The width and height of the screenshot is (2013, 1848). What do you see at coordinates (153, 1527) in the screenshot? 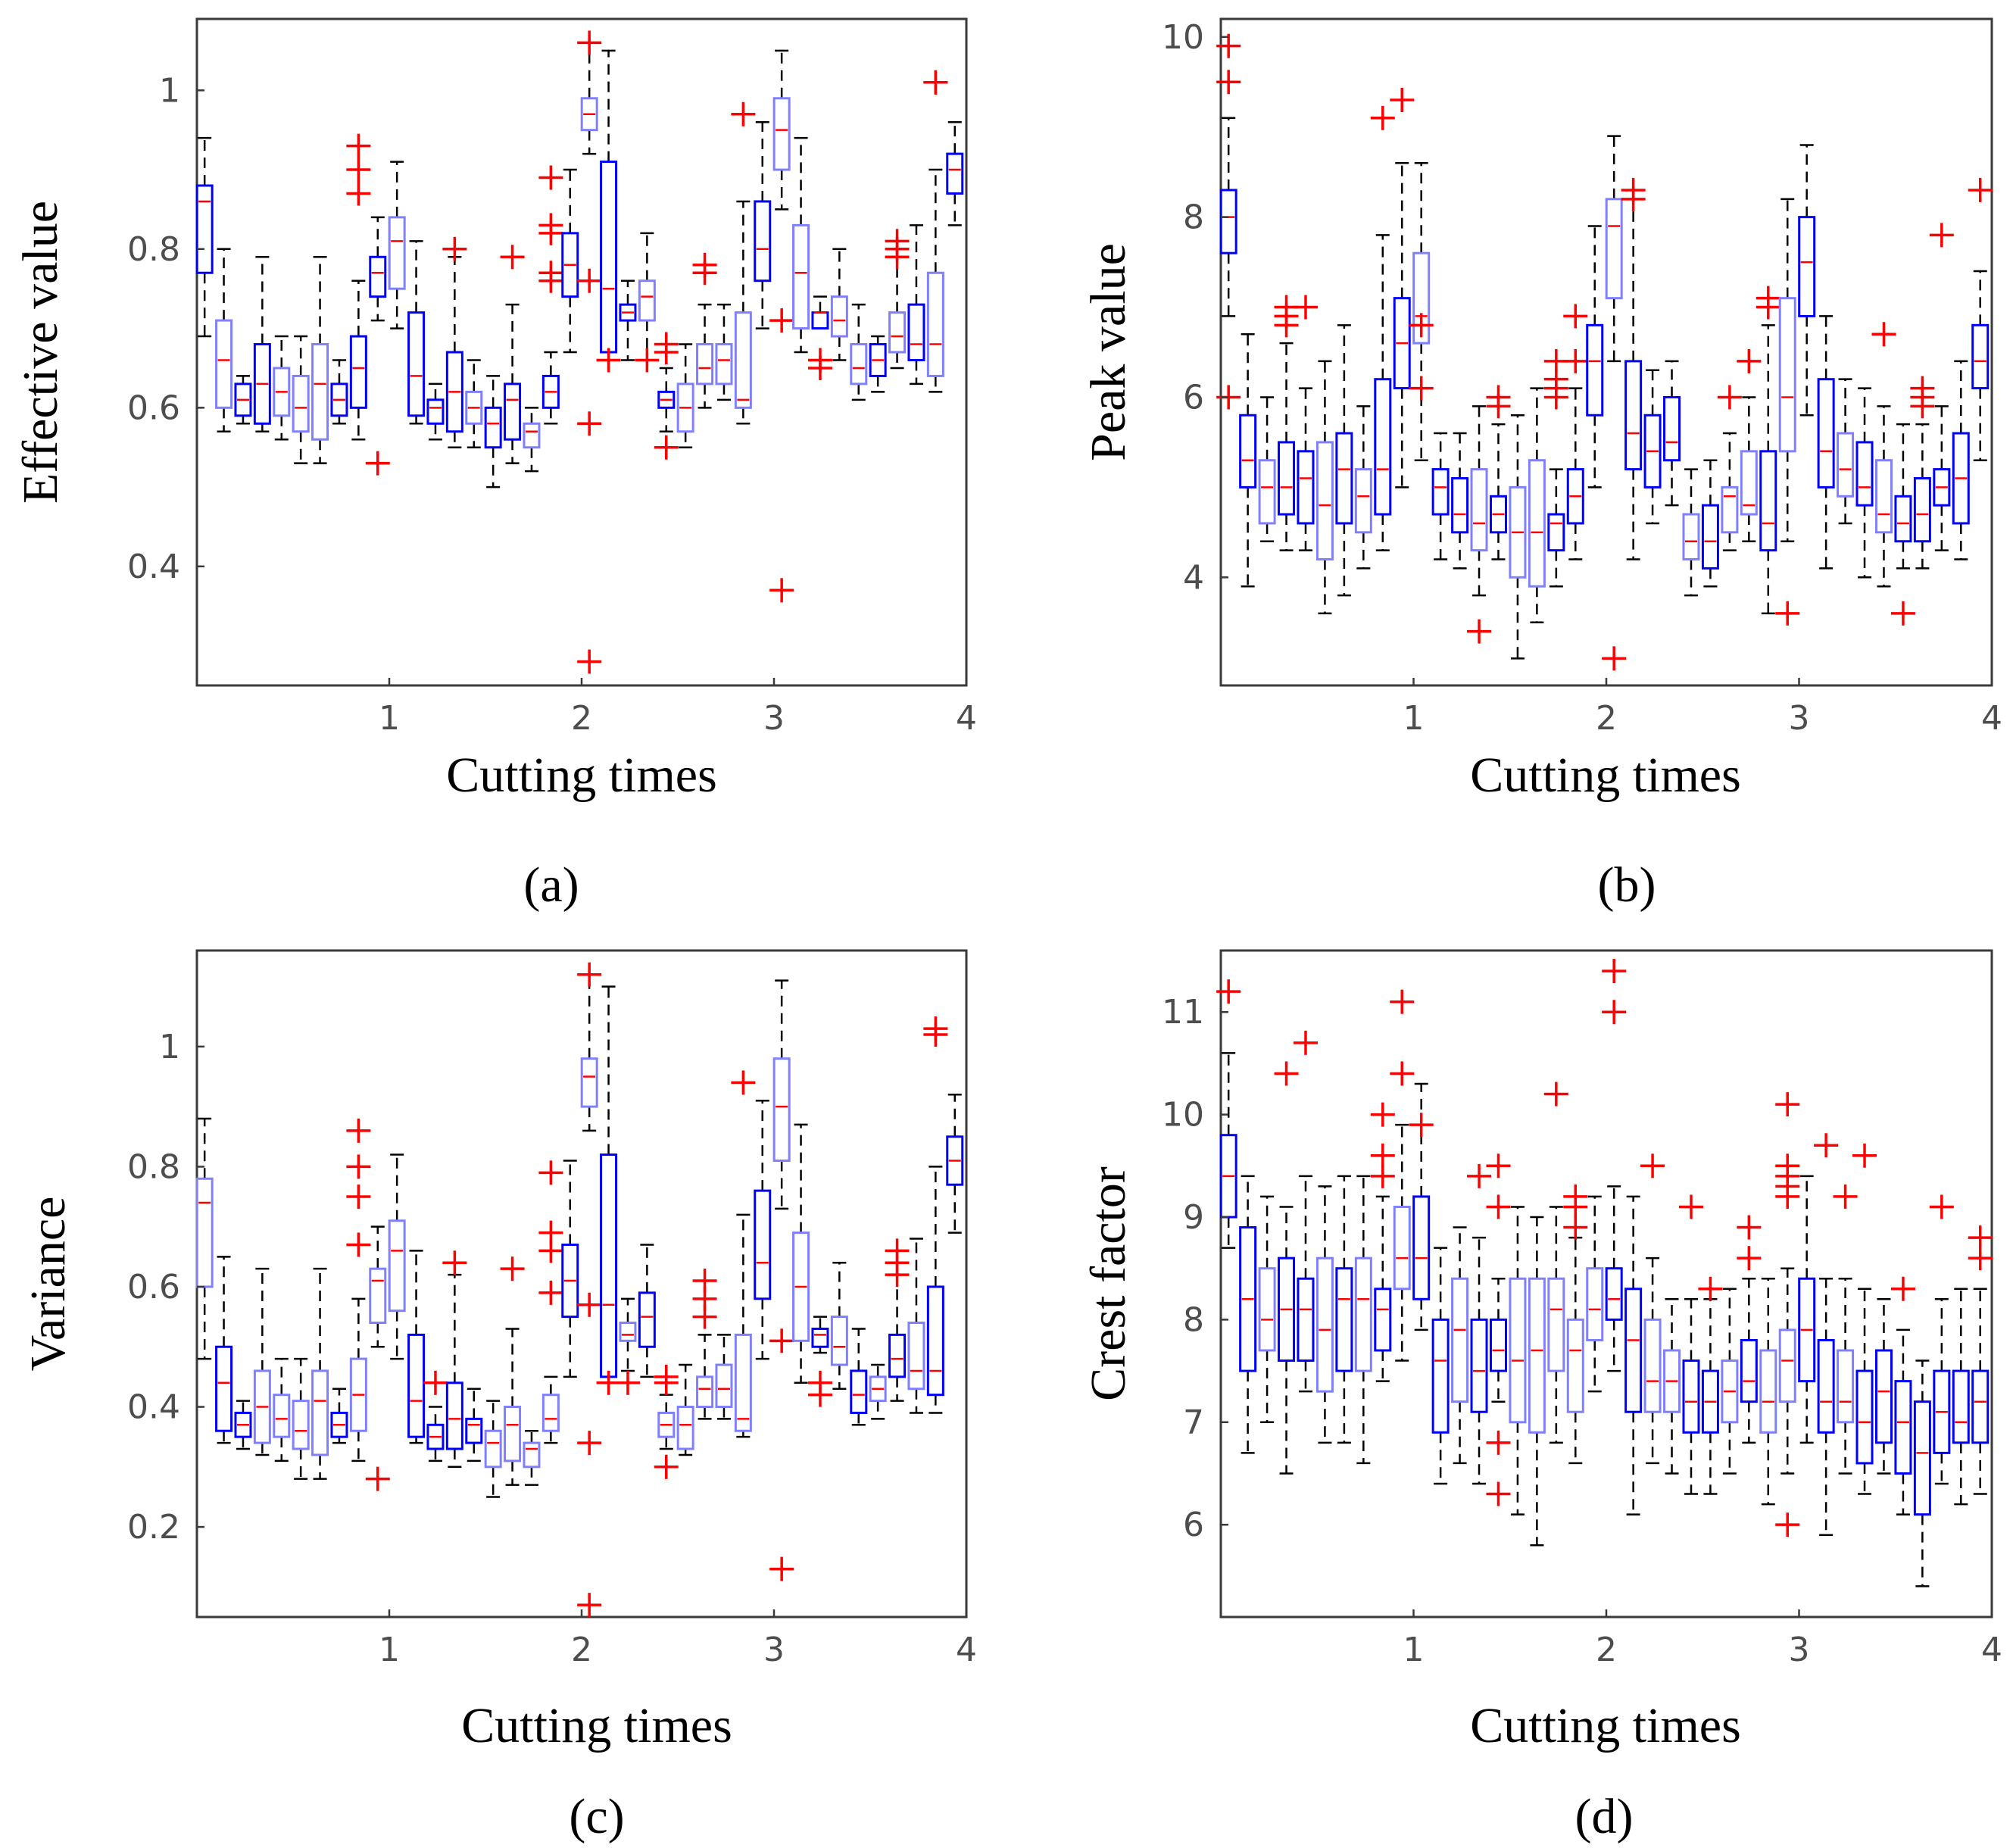
I see `y-tick-label: 0.2` at bounding box center [153, 1527].